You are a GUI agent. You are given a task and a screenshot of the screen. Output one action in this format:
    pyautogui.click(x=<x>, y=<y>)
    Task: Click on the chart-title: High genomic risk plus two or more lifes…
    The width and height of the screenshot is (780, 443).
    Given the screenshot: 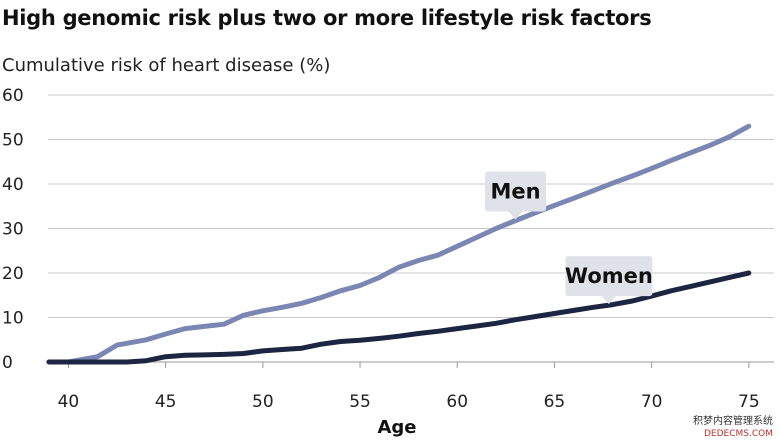 What is the action you would take?
    pyautogui.click(x=327, y=18)
    